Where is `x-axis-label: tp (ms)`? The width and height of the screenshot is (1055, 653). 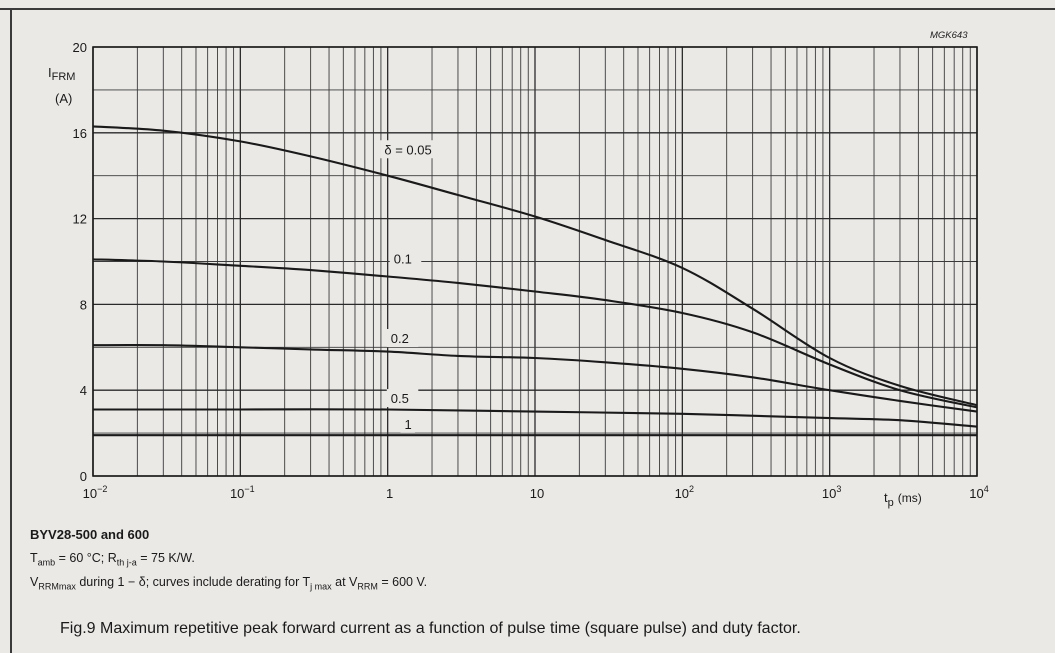
x-axis-label: tp (ms) is located at coordinates (903, 499).